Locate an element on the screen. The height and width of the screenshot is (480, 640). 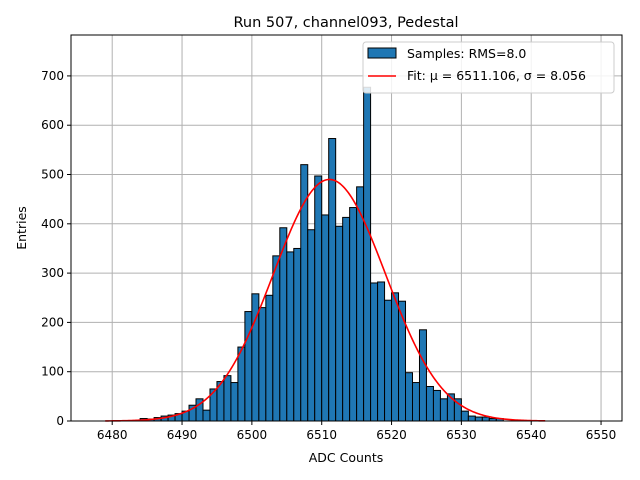
x-tick-label: 6540 is located at coordinates (531, 435).